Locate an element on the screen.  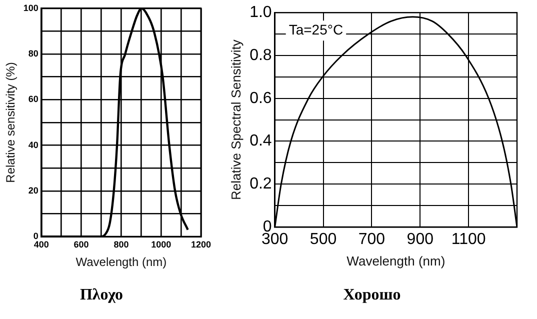
text: Πλοχο is located at coordinates (102, 295).